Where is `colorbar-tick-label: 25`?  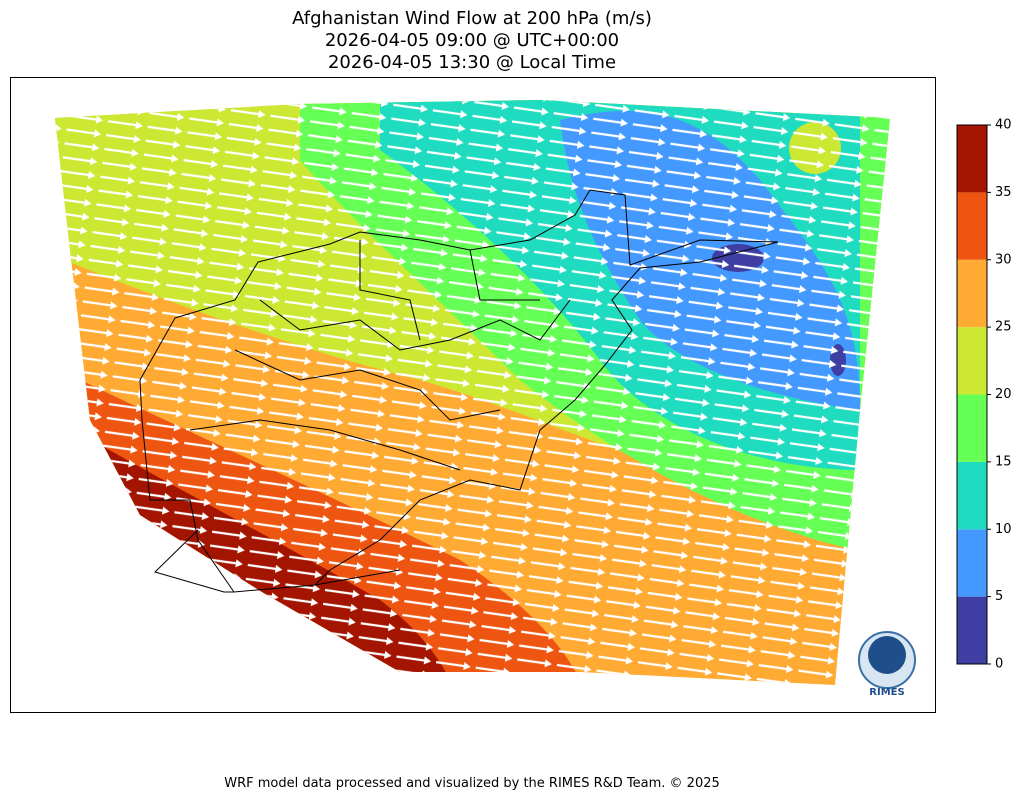 colorbar-tick-label: 25 is located at coordinates (1003, 327).